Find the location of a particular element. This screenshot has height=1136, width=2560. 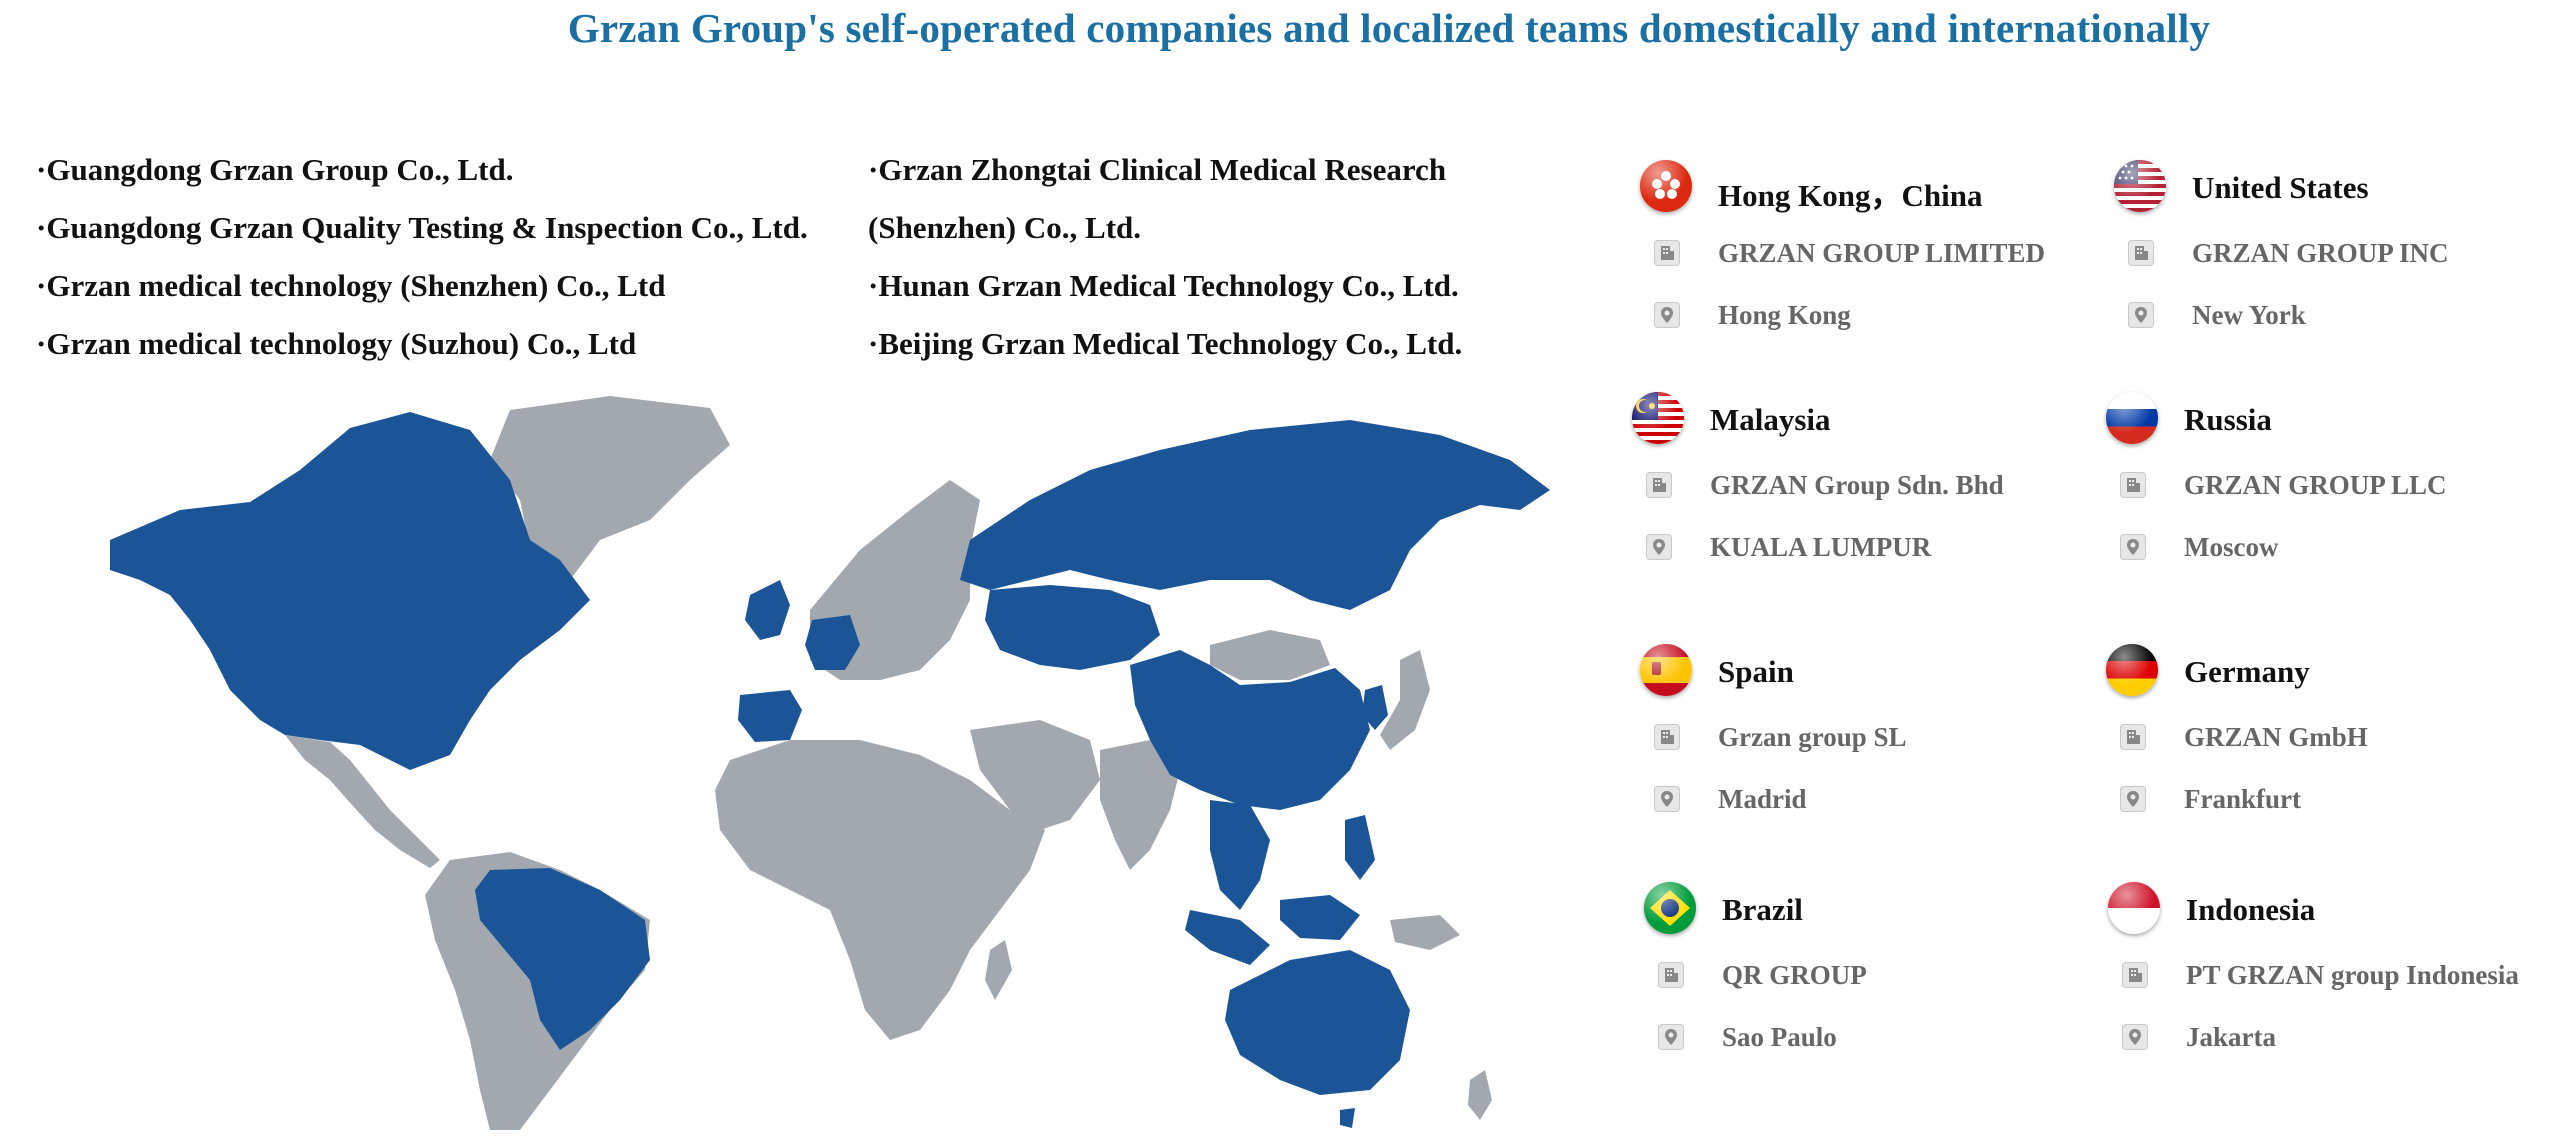

hong-kong-flag-icon is located at coordinates (1666, 186).